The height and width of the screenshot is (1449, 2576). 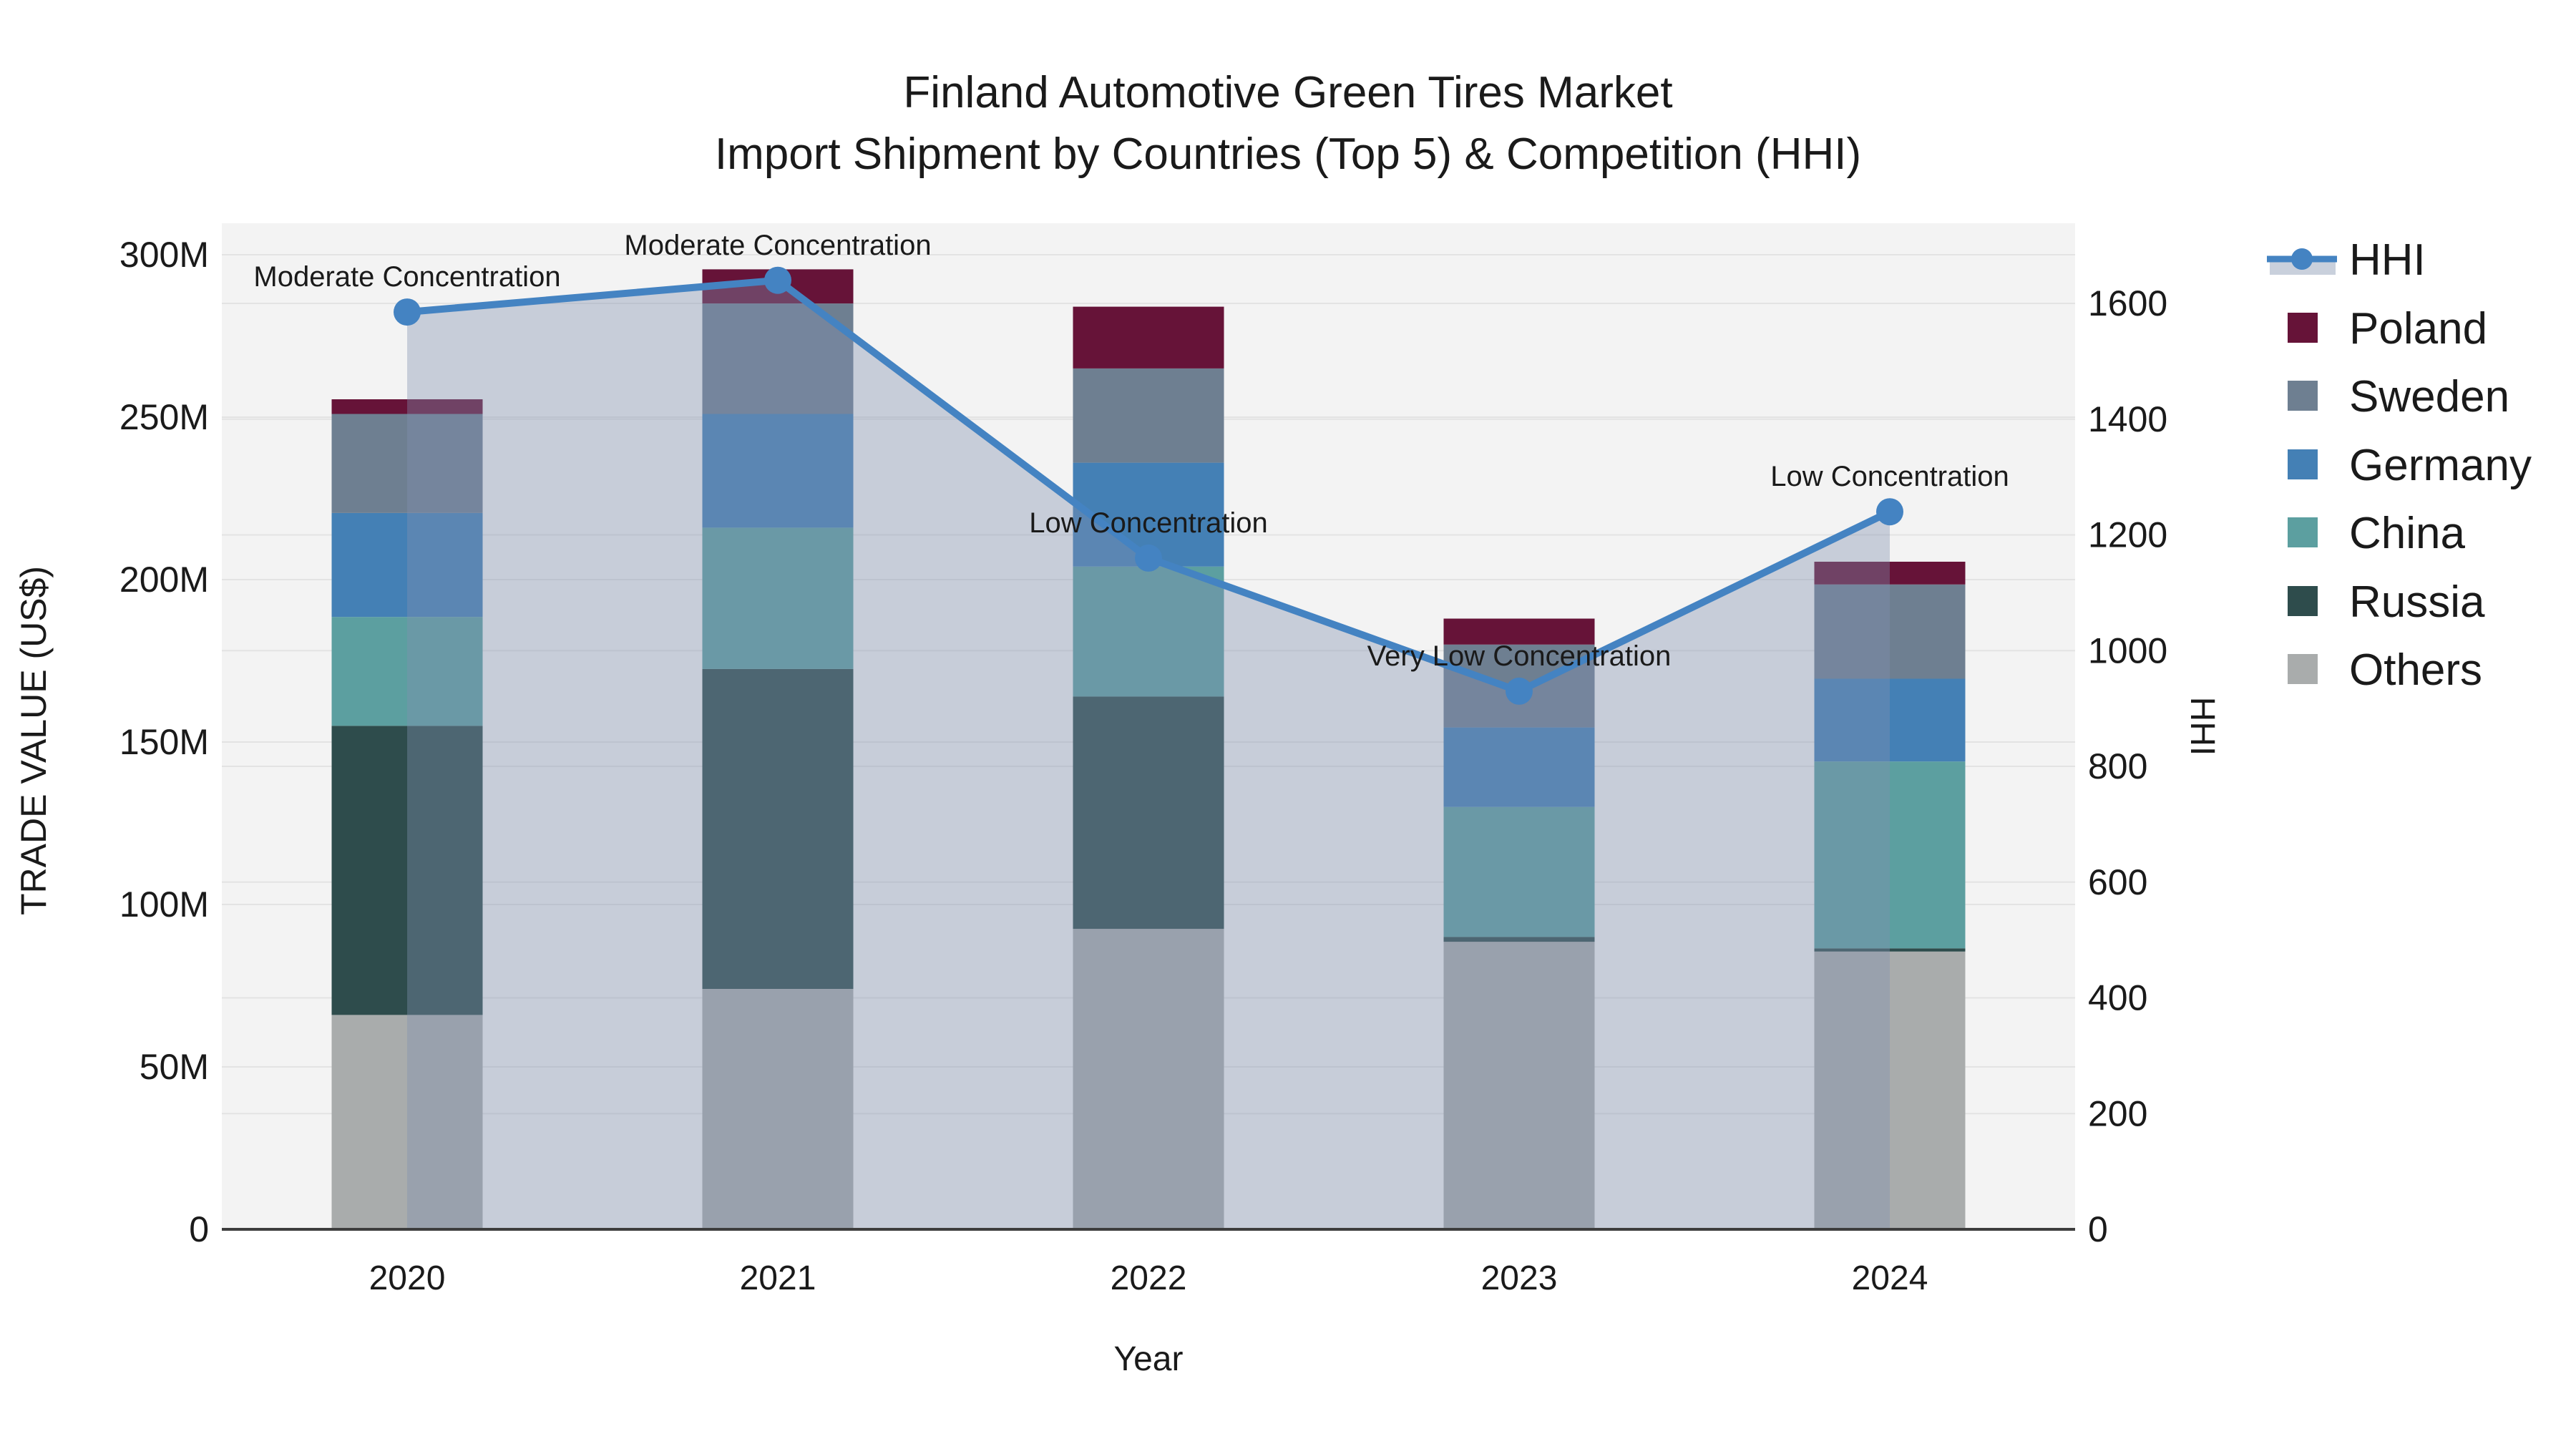 I want to click on legend-label-sweden: Sweden, so click(x=2429, y=396).